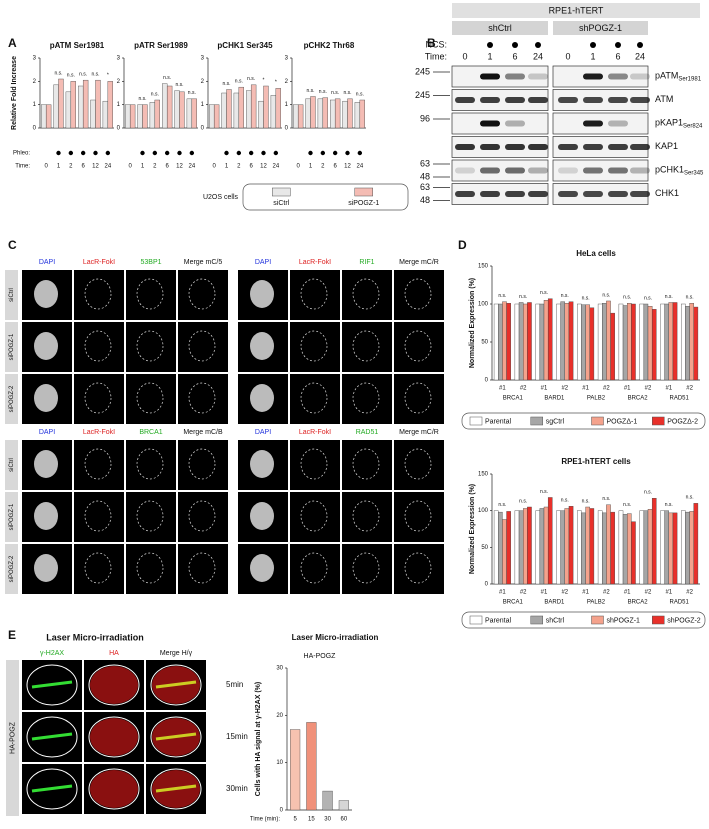 The height and width of the screenshot is (829, 709). I want to click on legend-swatch, so click(597, 620).